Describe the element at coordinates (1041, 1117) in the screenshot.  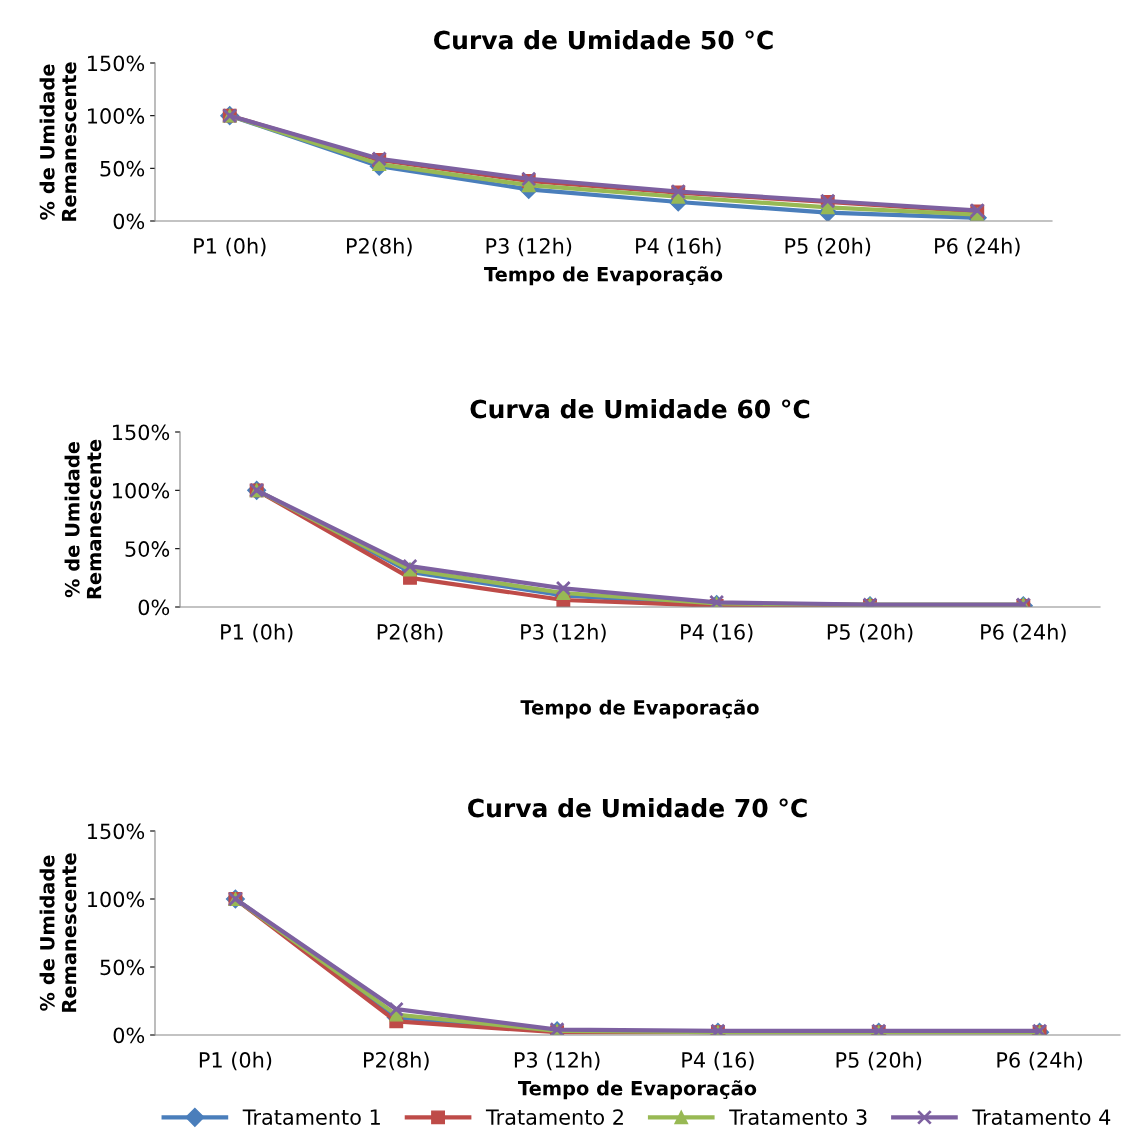
I see `legend-label: Tratamento 4` at that location.